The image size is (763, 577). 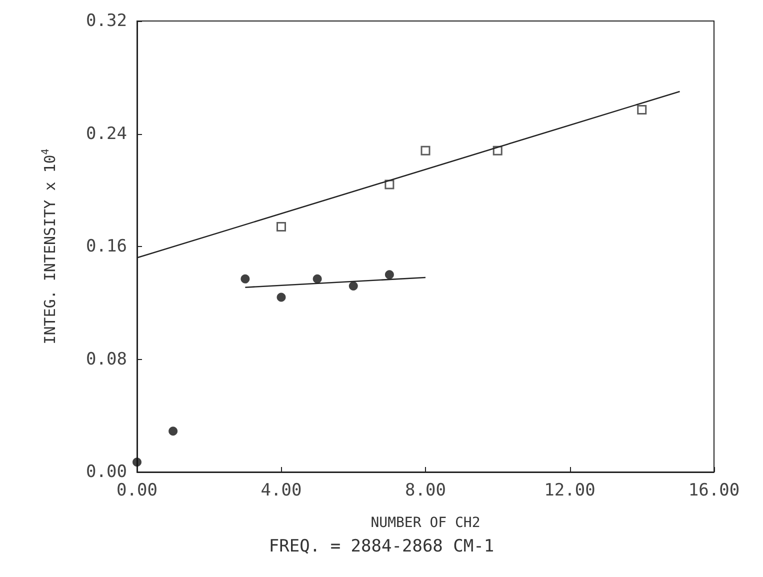 What do you see at coordinates (425, 523) in the screenshot?
I see `x-axis-title: NUMBER OF CH2` at bounding box center [425, 523].